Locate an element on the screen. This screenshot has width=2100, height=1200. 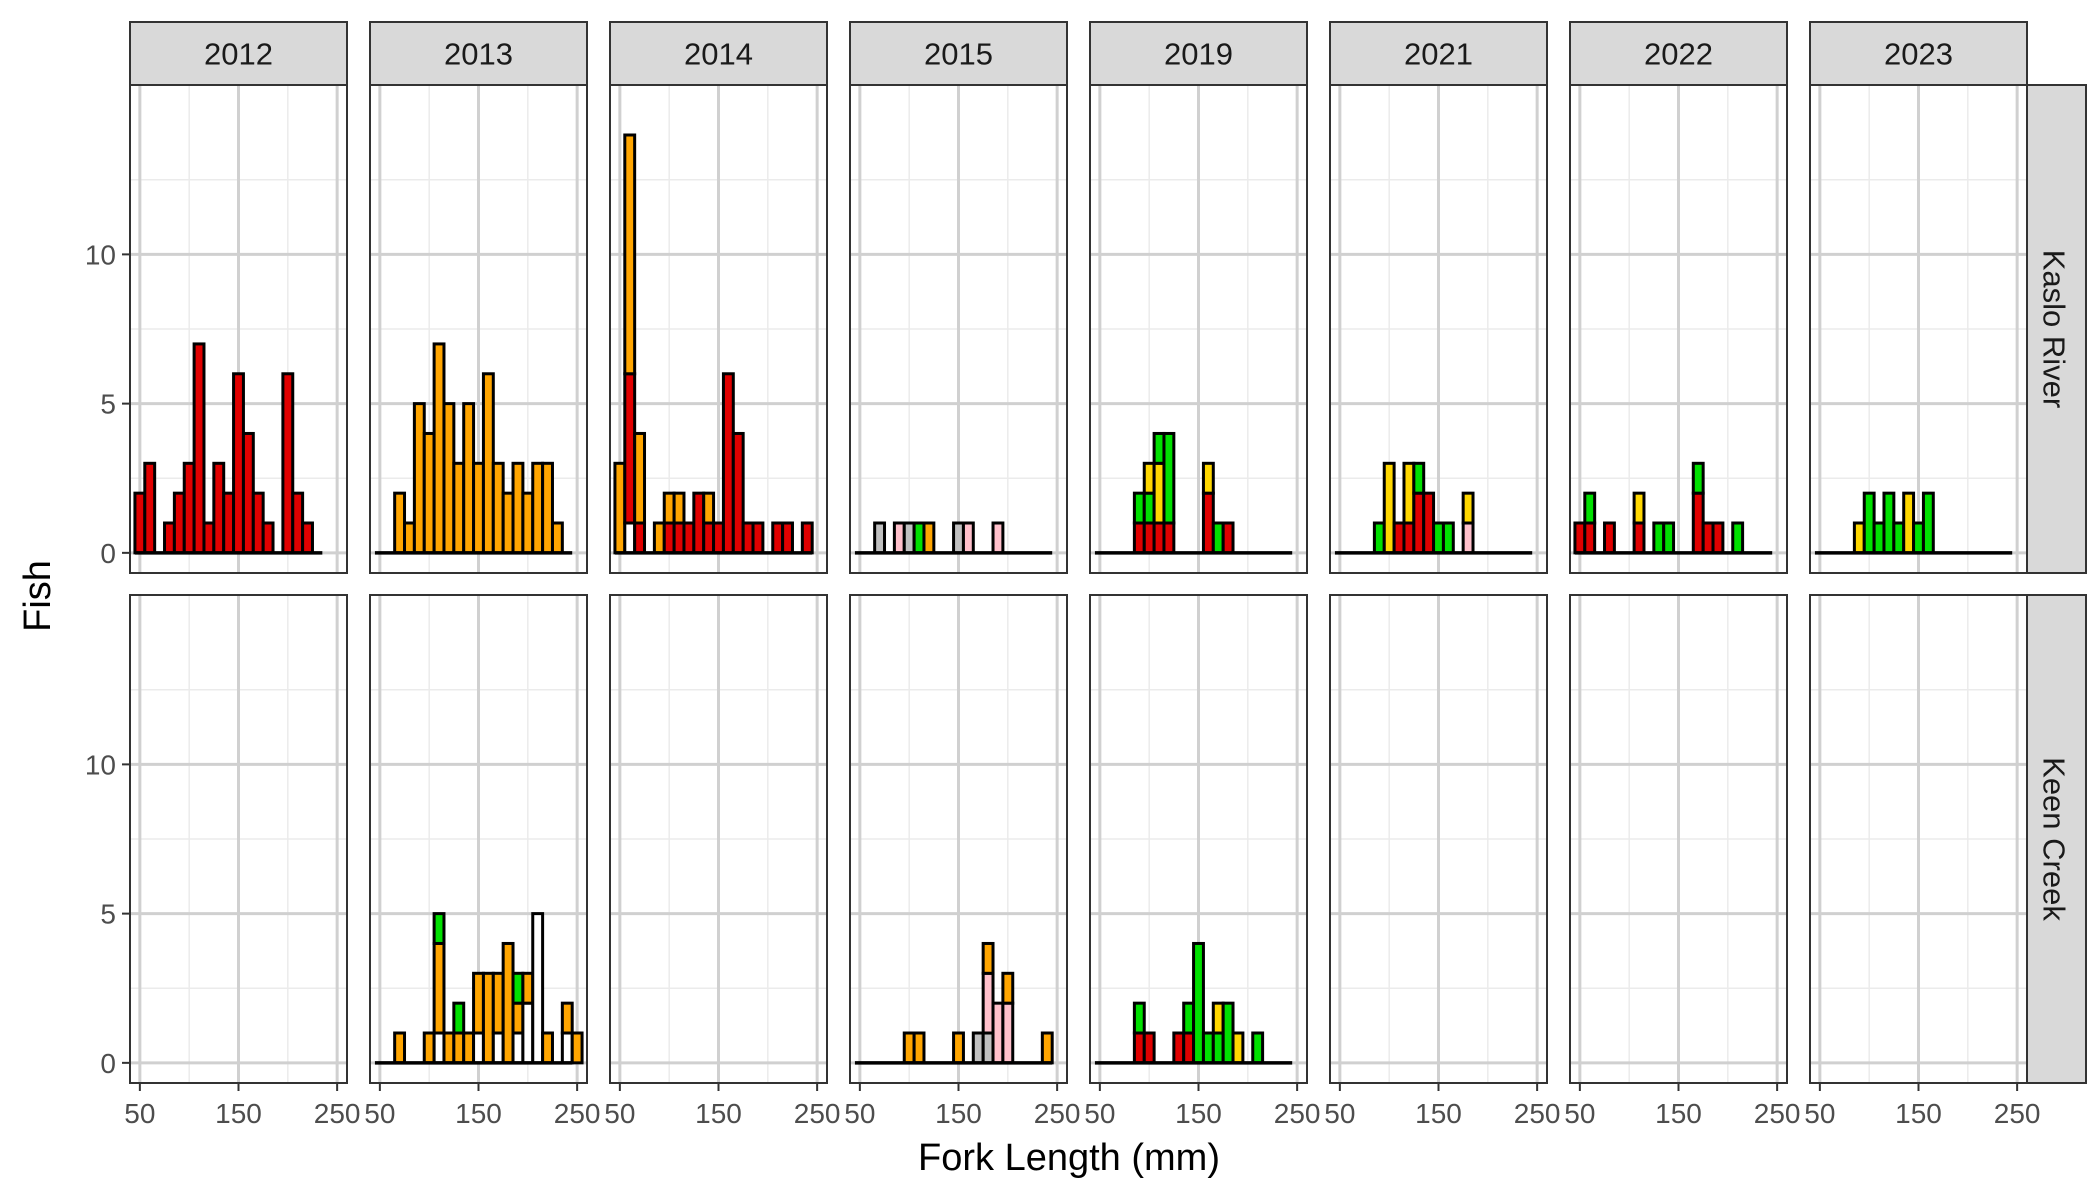
facet-strip-2012: 2012 is located at coordinates (238, 53).